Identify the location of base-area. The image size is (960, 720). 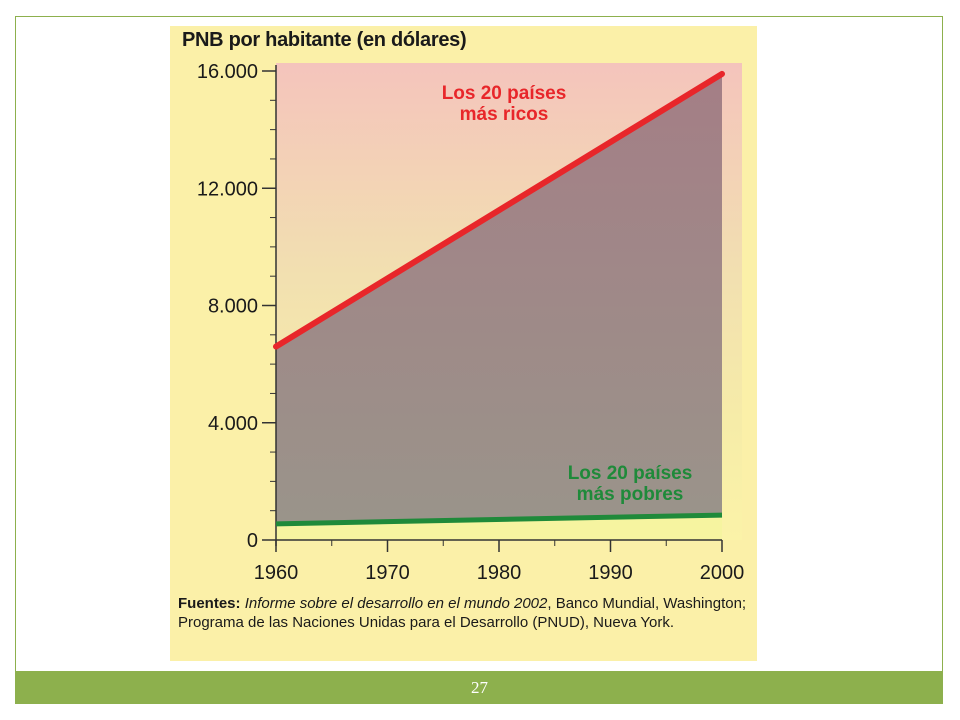
(499, 527).